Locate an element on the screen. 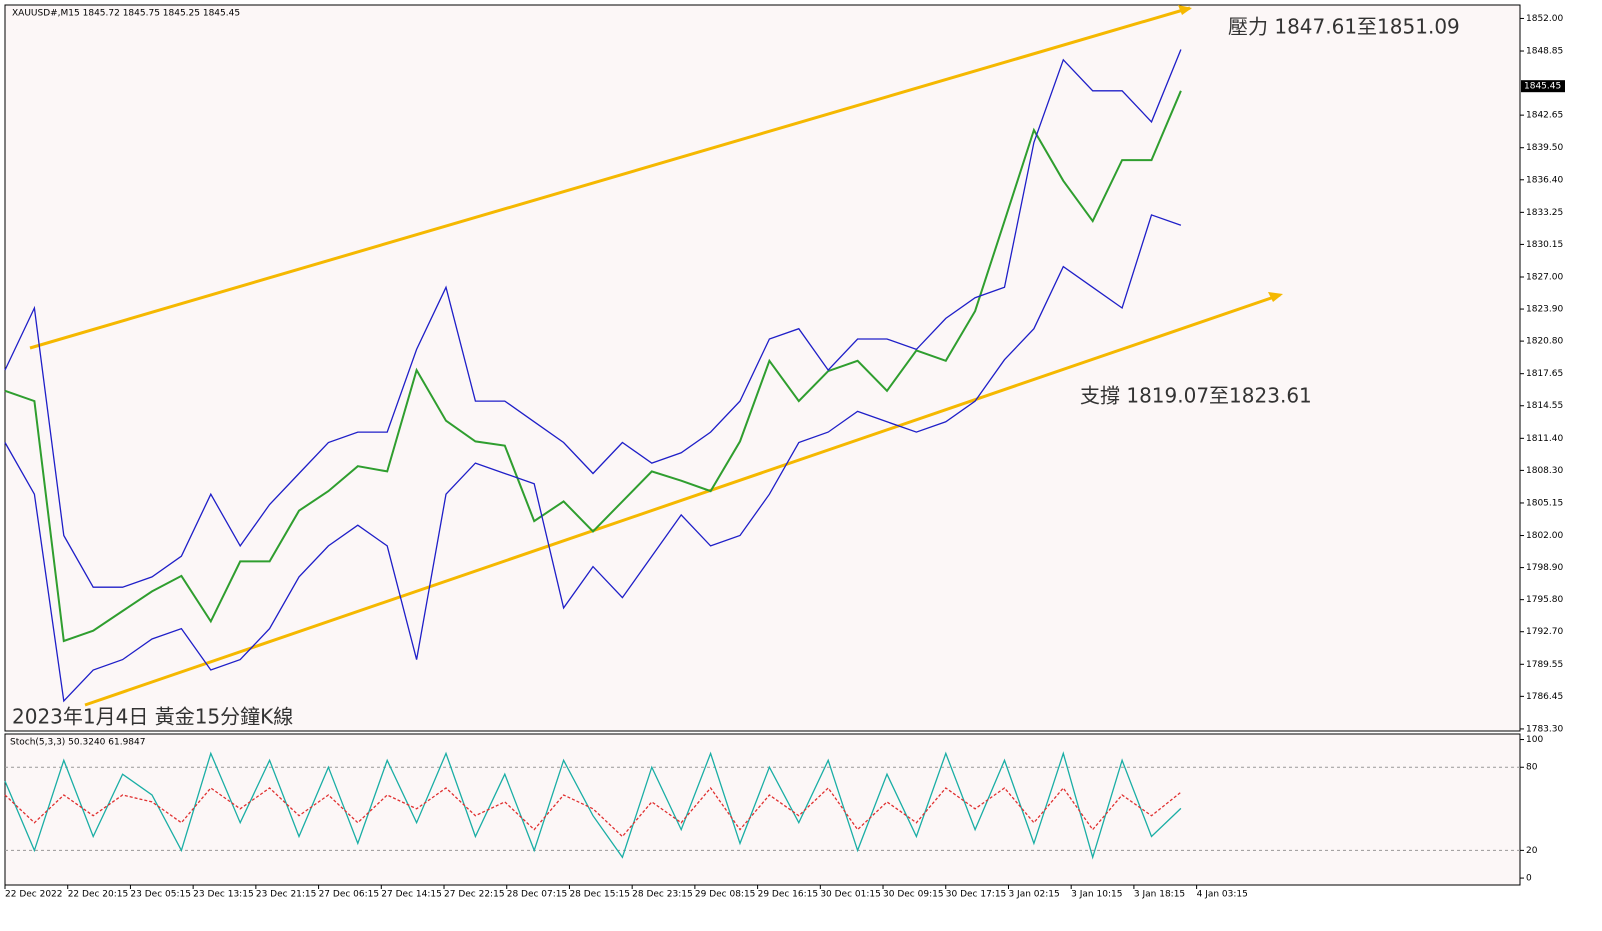  x-tick-label: 30 Dec 09:15 is located at coordinates (913, 895).